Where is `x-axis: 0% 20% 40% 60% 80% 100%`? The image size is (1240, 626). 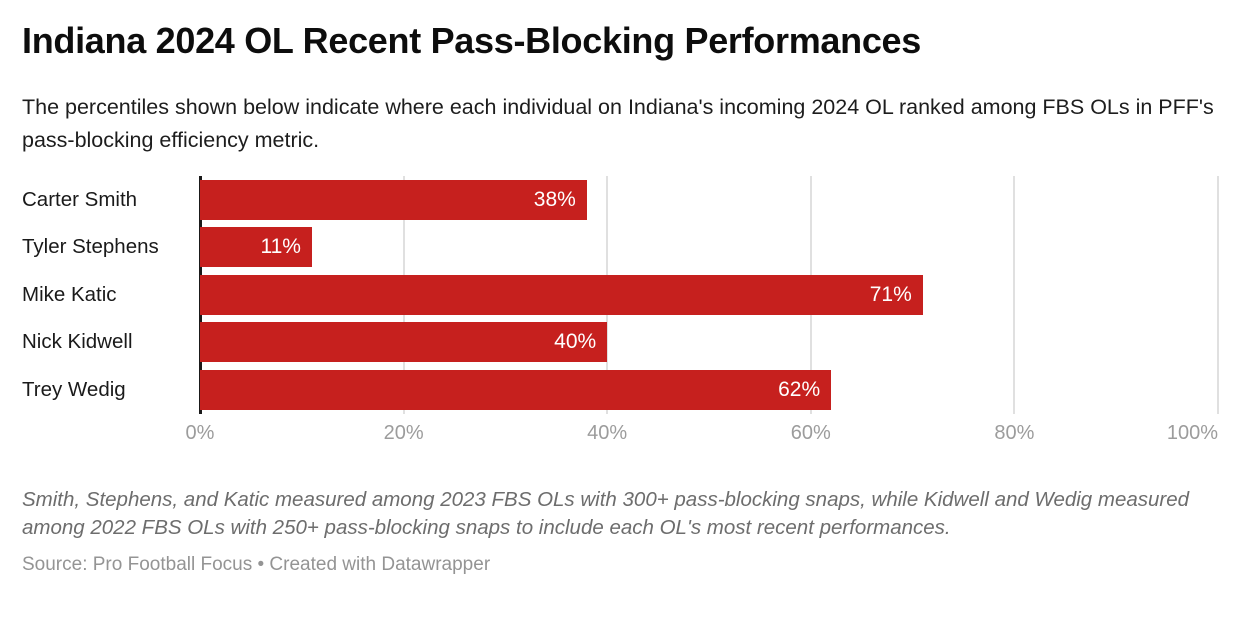
x-axis: 0% 20% 40% 60% 80% 100% is located at coordinates (702, 434).